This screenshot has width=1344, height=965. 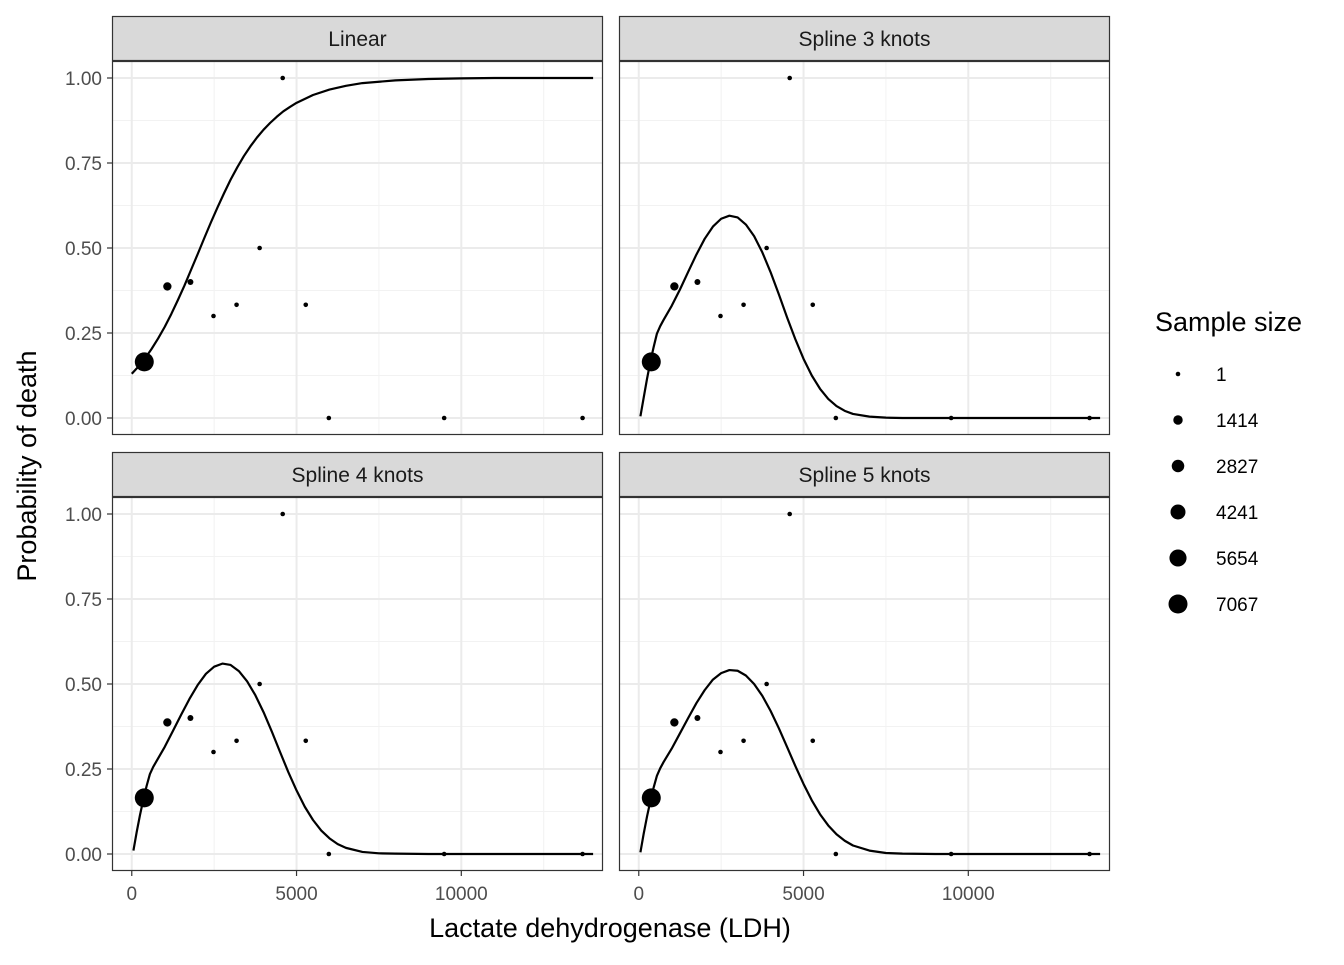 What do you see at coordinates (358, 475) in the screenshot?
I see `facet-strip-label: Spline 4 knots` at bounding box center [358, 475].